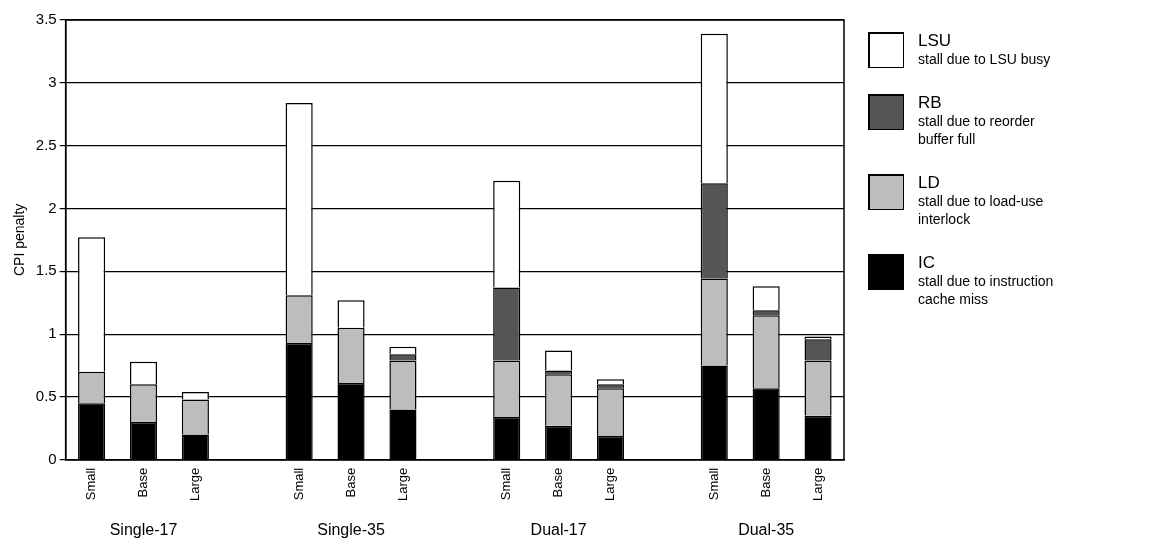  I want to click on text: Single-35, so click(351, 530).